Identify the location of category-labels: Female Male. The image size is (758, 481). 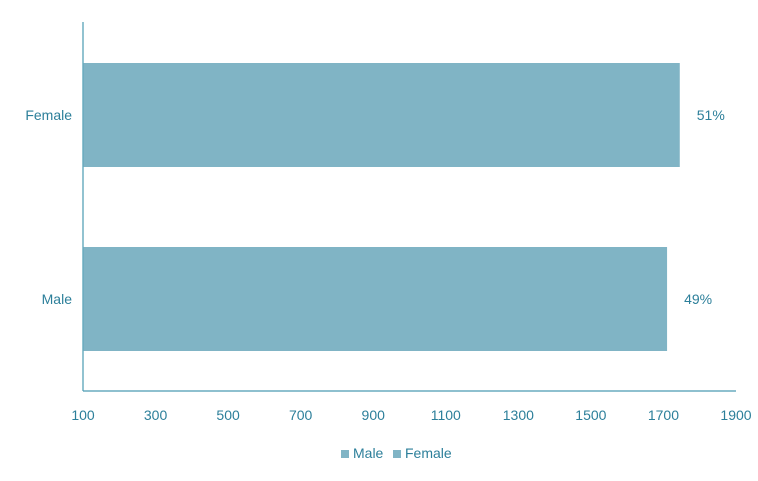
(48, 207).